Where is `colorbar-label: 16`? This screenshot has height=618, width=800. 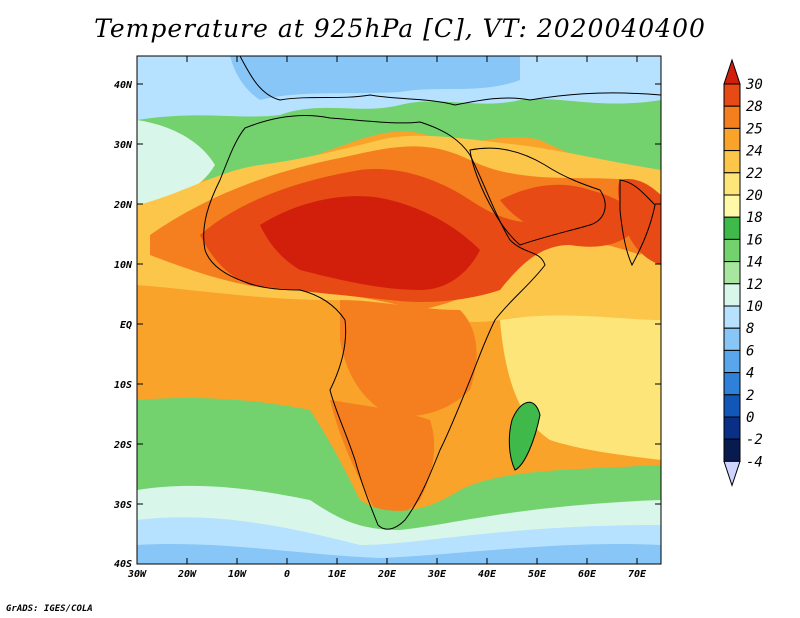
colorbar-label: 16 is located at coordinates (754, 240).